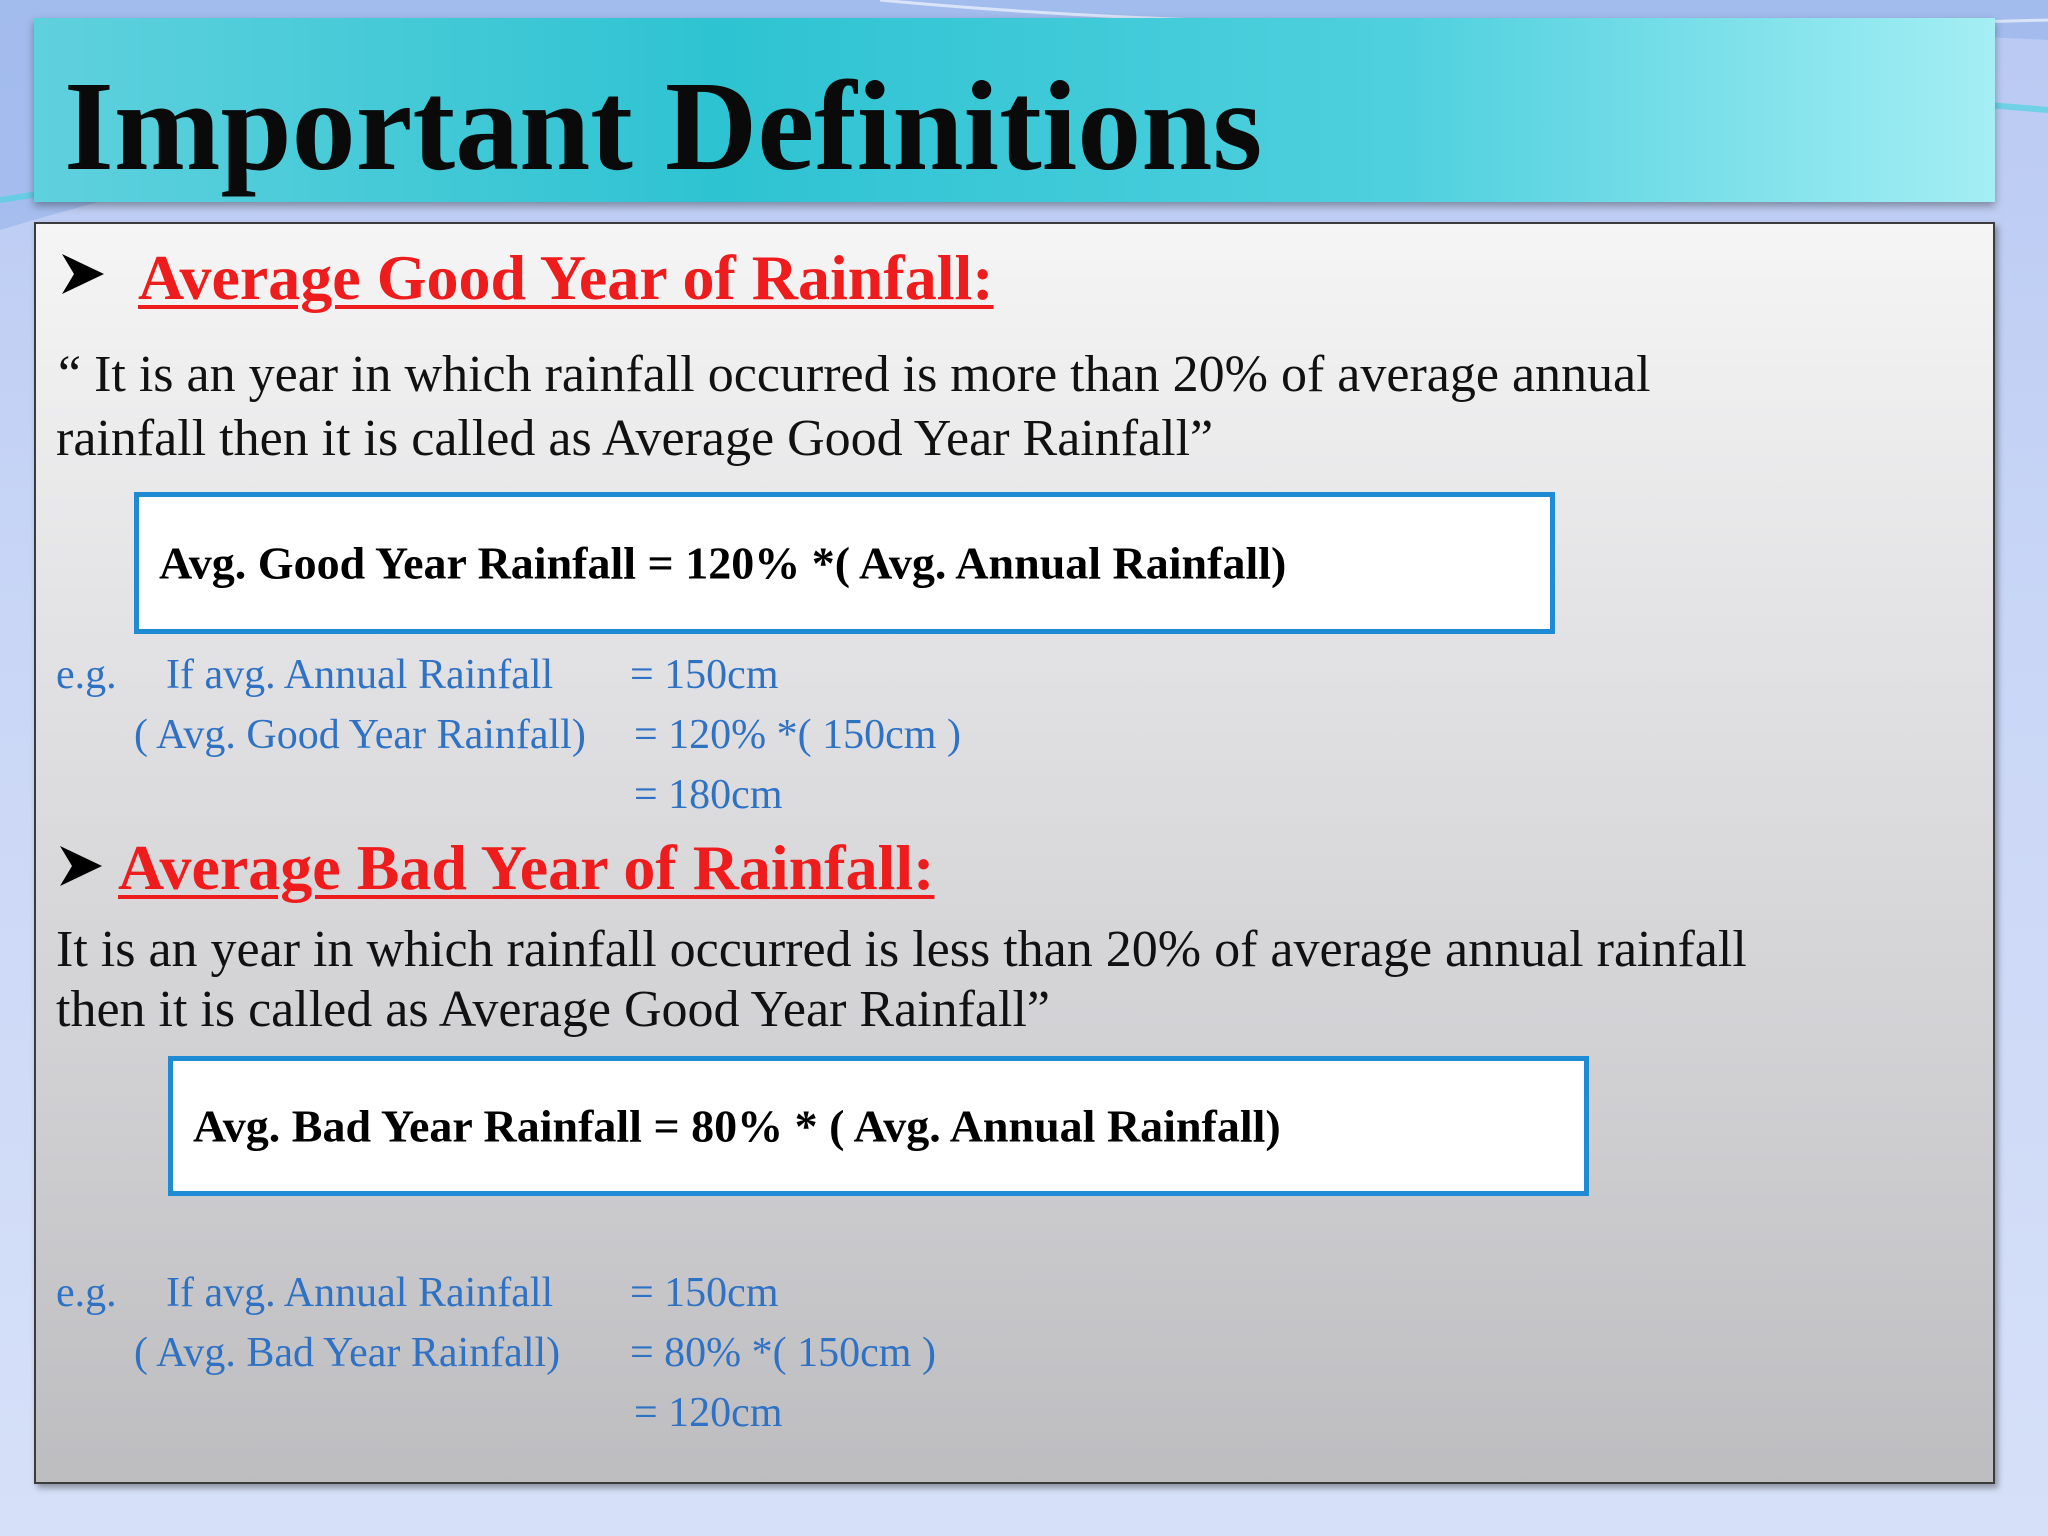  What do you see at coordinates (360, 735) in the screenshot?
I see `good-year-example-row2-label: ( Avg. Good Year Rainfall)` at bounding box center [360, 735].